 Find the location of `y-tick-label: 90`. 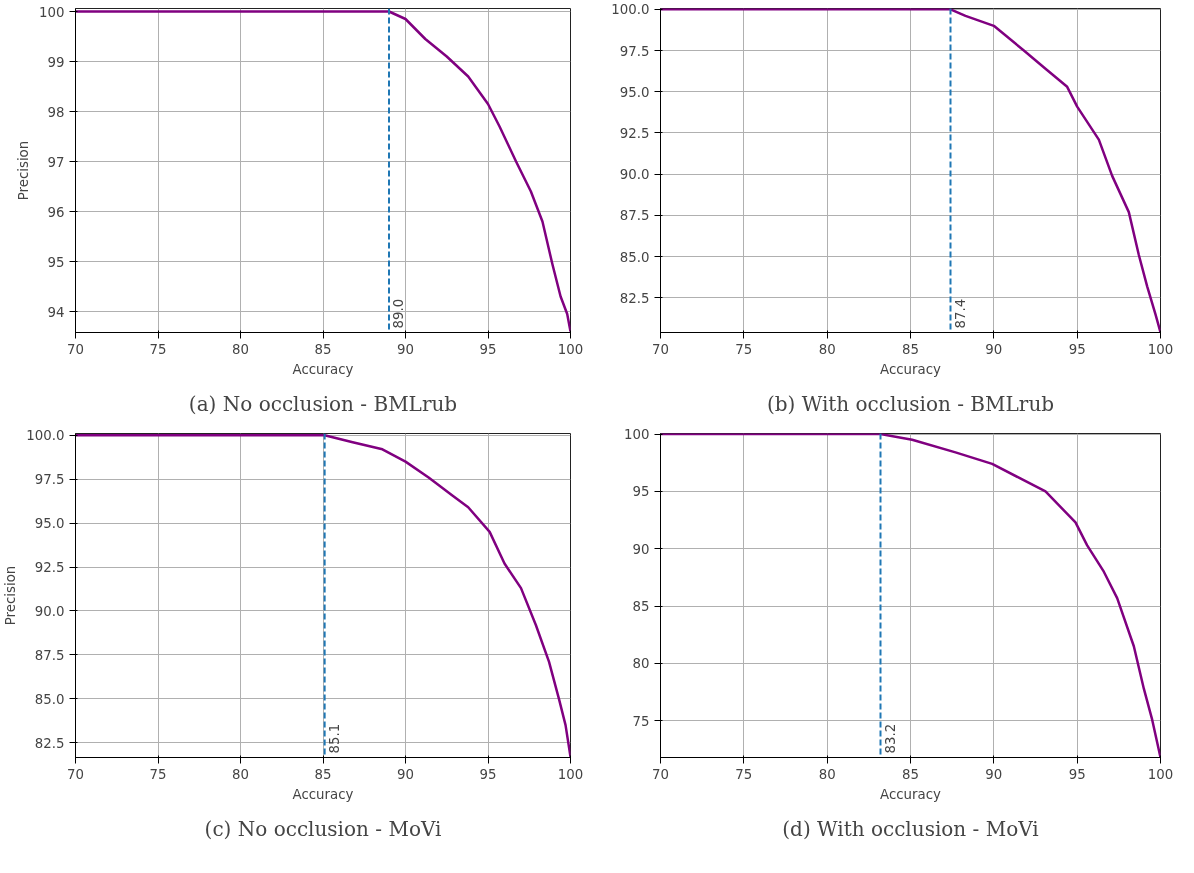

y-tick-label: 90 is located at coordinates (641, 549).